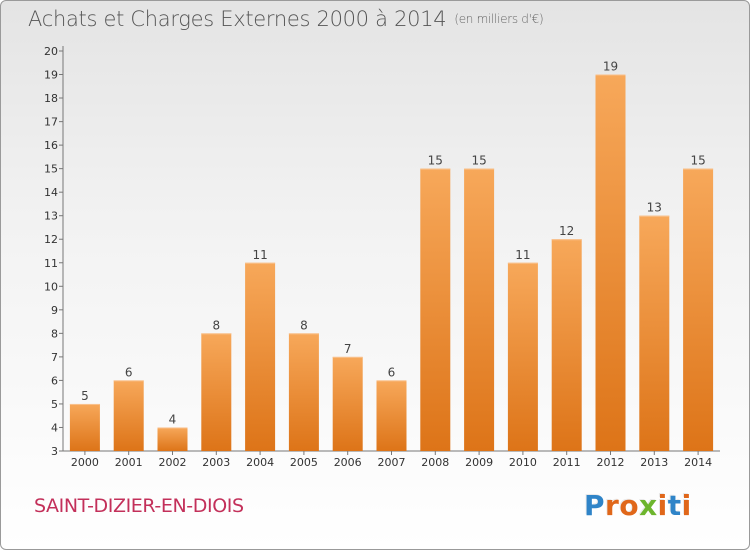 The width and height of the screenshot is (750, 550). What do you see at coordinates (51, 122) in the screenshot?
I see `y-tick-label: 17` at bounding box center [51, 122].